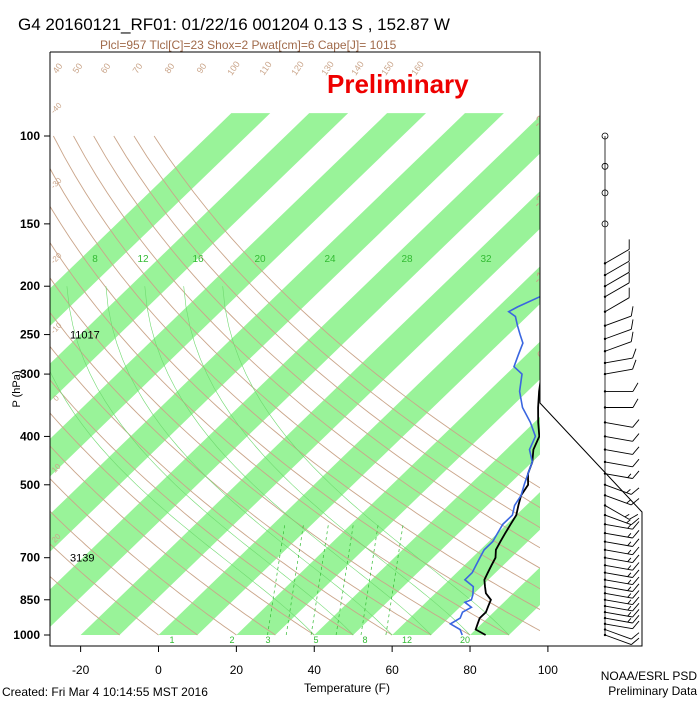 This screenshot has height=705, width=700. Describe the element at coordinates (78, 68) in the screenshot. I see `dry-adiabat-label: 50` at that location.